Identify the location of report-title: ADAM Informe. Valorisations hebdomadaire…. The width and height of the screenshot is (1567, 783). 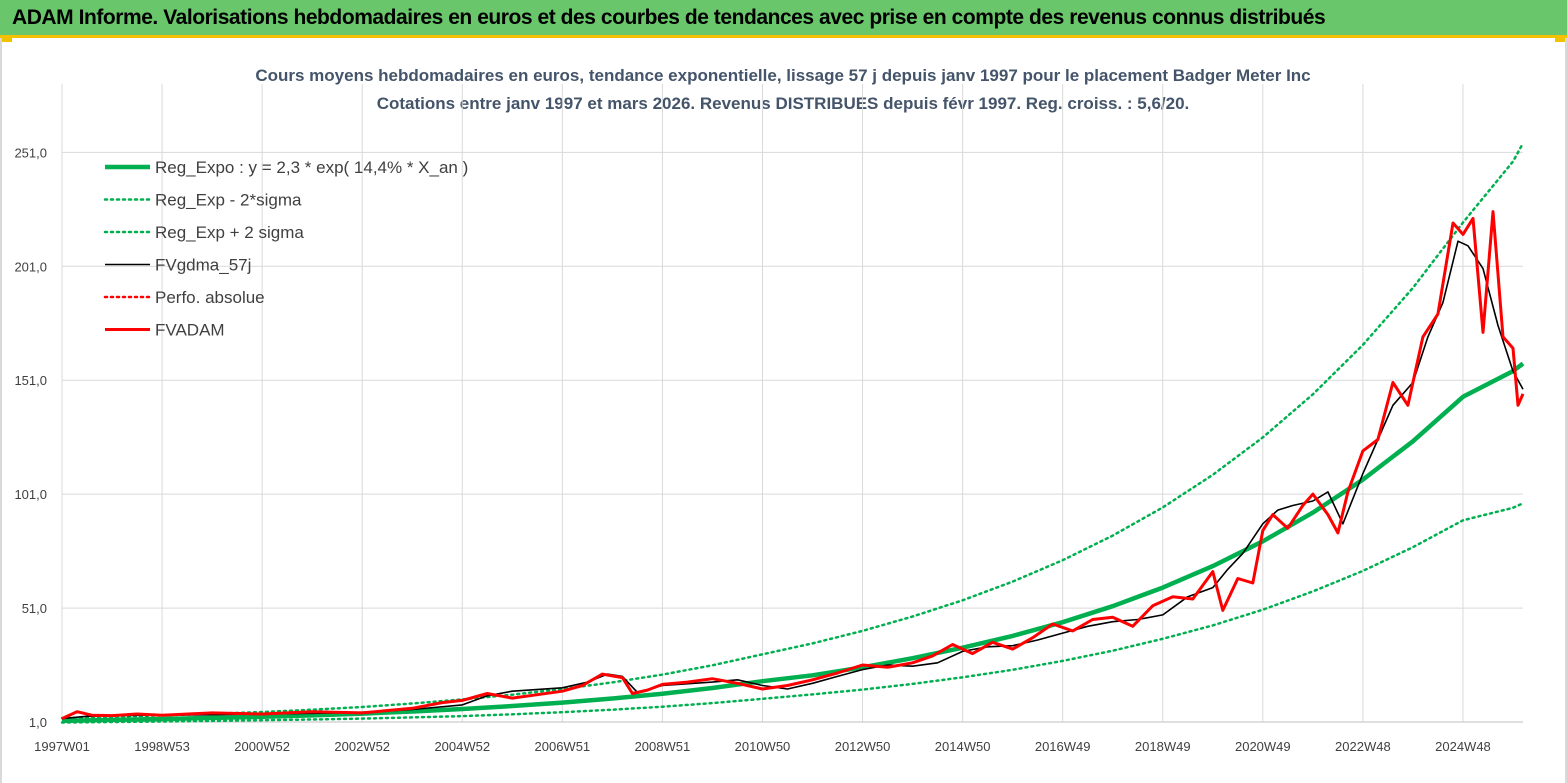
(669, 17).